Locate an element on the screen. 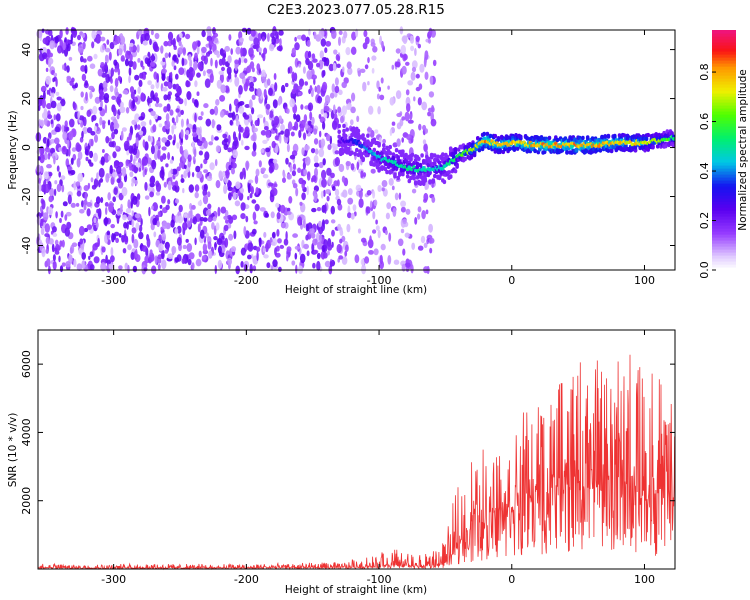 The image size is (750, 600). colorbar-tick-label: 0.0 is located at coordinates (704, 270).